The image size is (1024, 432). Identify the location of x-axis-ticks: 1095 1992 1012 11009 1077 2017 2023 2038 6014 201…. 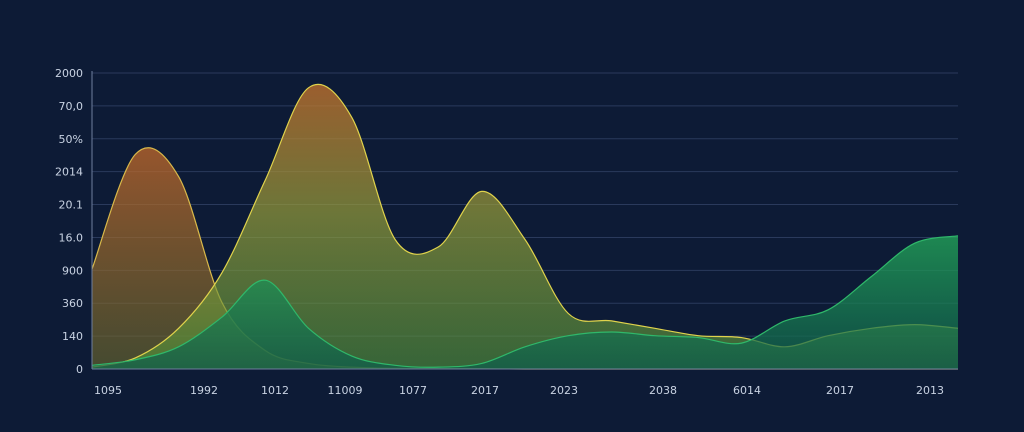
(519, 390).